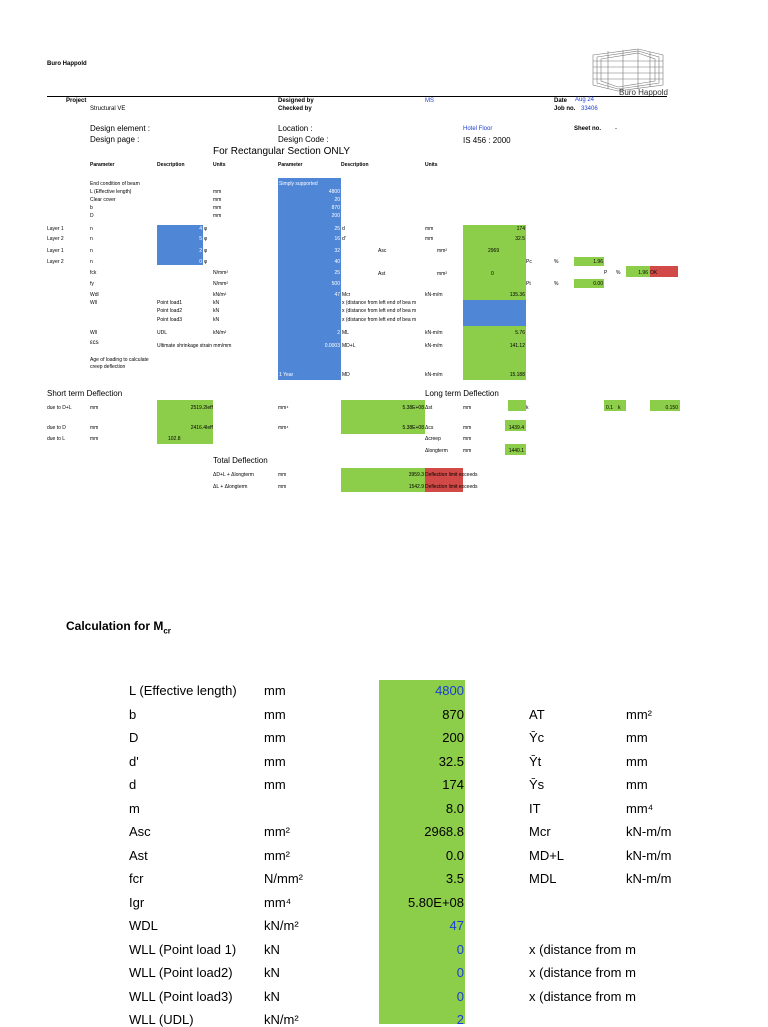 The image size is (768, 1027). I want to click on mcr-right-label: Ȳs, so click(537, 784).